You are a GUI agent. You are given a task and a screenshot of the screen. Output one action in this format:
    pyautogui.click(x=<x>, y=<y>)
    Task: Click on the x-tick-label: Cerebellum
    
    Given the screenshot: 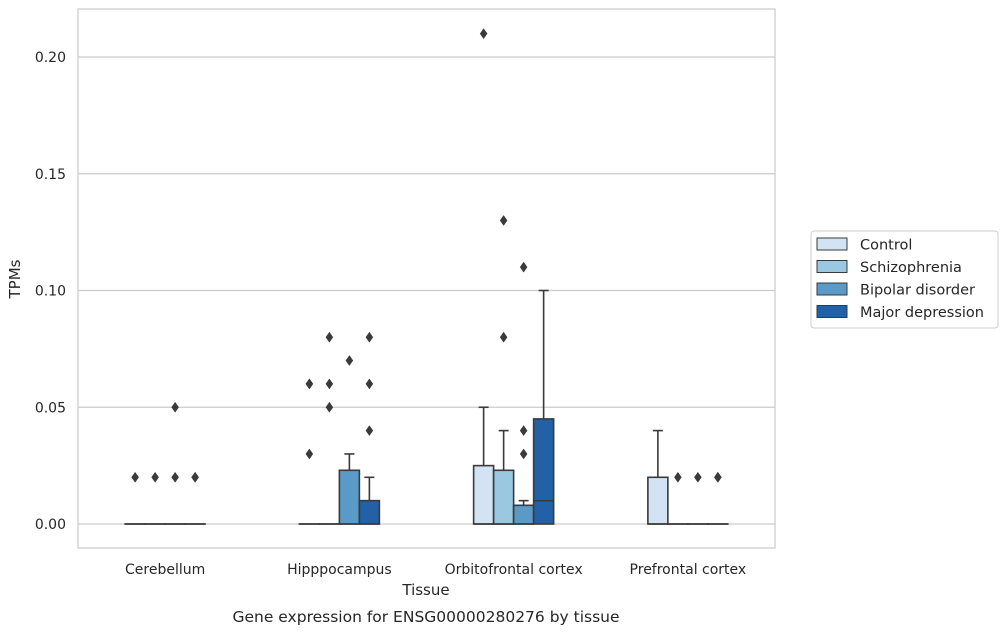 What is the action you would take?
    pyautogui.click(x=165, y=570)
    